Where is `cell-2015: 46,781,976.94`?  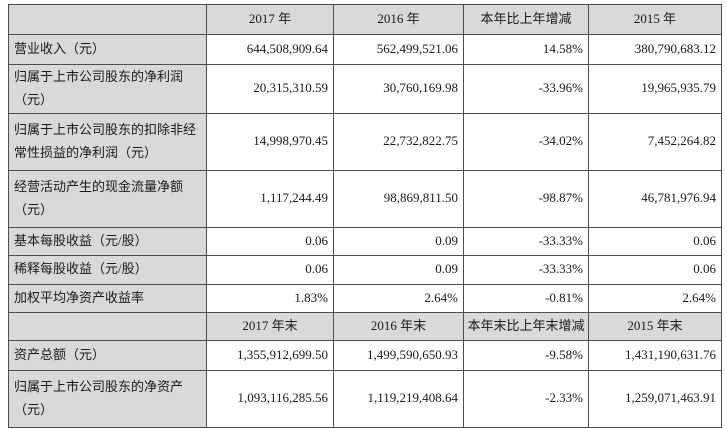 cell-2015: 46,781,976.94 is located at coordinates (655, 198).